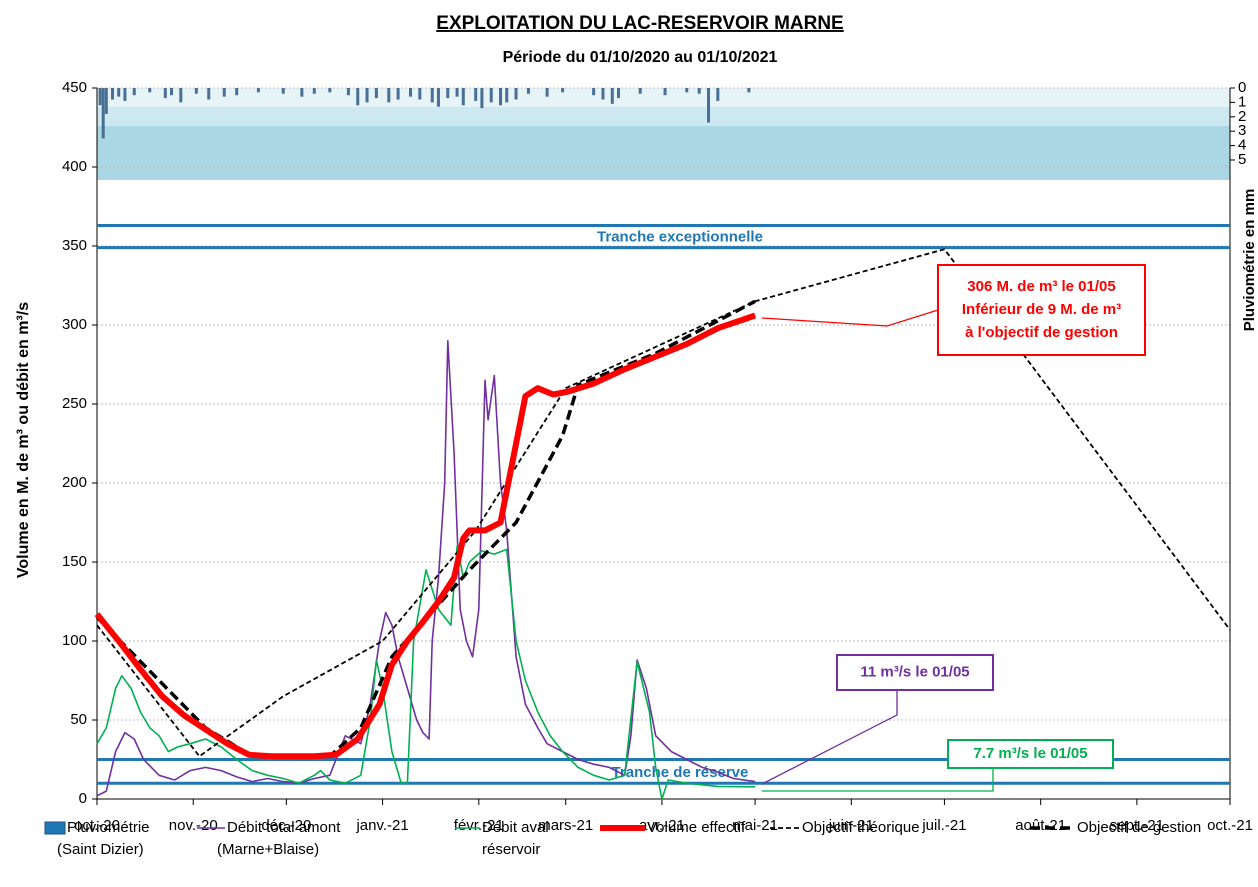 This screenshot has width=1258, height=887. I want to click on x-tick-label: nov.-20, so click(193, 825).